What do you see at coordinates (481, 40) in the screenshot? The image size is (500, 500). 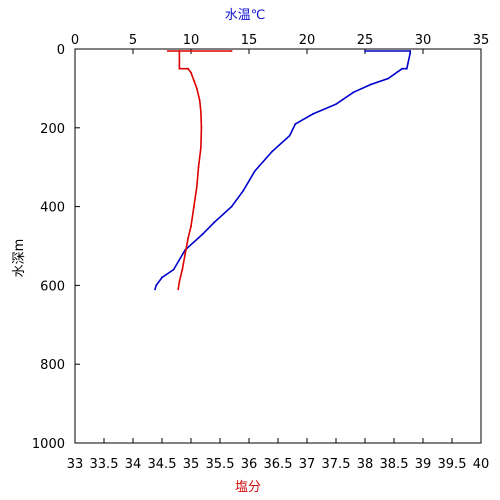 I see `top-tick-label: 35` at bounding box center [481, 40].